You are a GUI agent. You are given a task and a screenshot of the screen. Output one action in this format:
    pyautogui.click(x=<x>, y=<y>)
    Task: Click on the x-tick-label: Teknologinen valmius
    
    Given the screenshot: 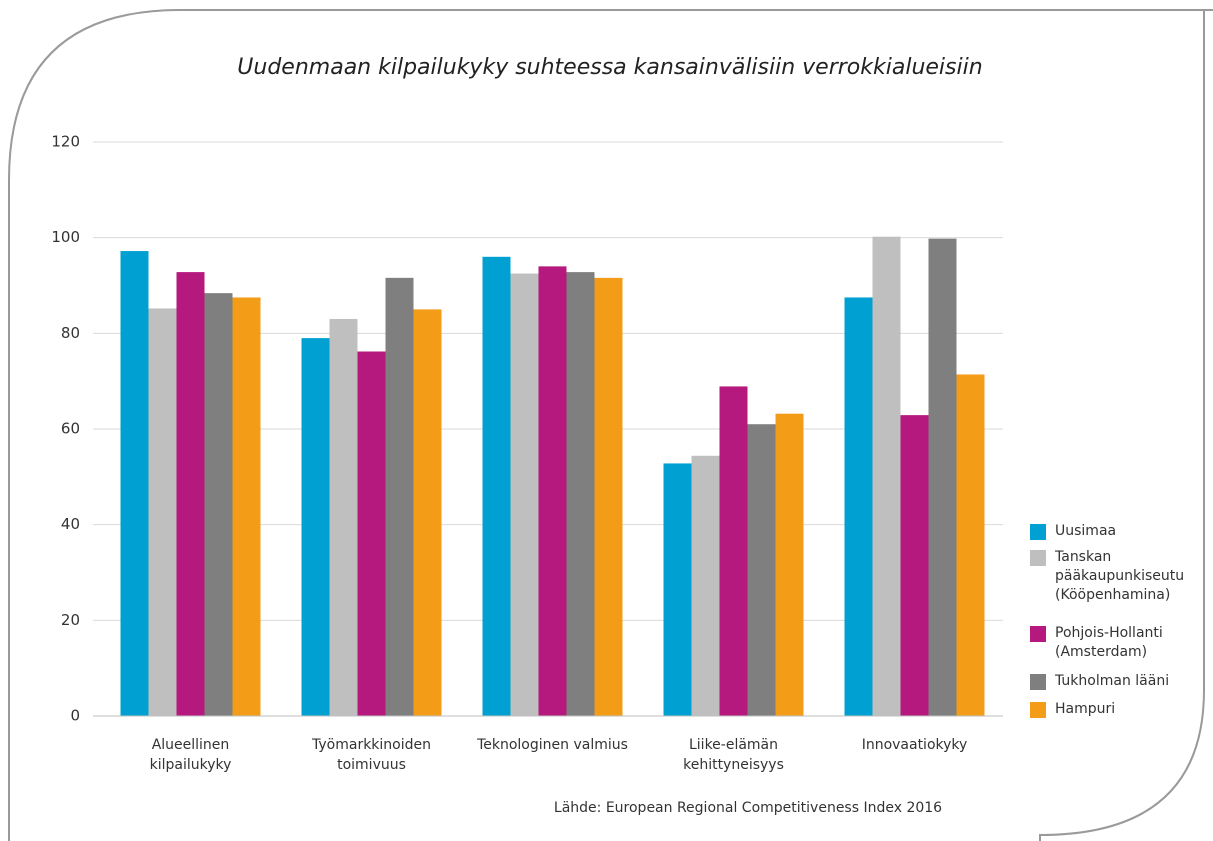 What is the action you would take?
    pyautogui.click(x=552, y=745)
    